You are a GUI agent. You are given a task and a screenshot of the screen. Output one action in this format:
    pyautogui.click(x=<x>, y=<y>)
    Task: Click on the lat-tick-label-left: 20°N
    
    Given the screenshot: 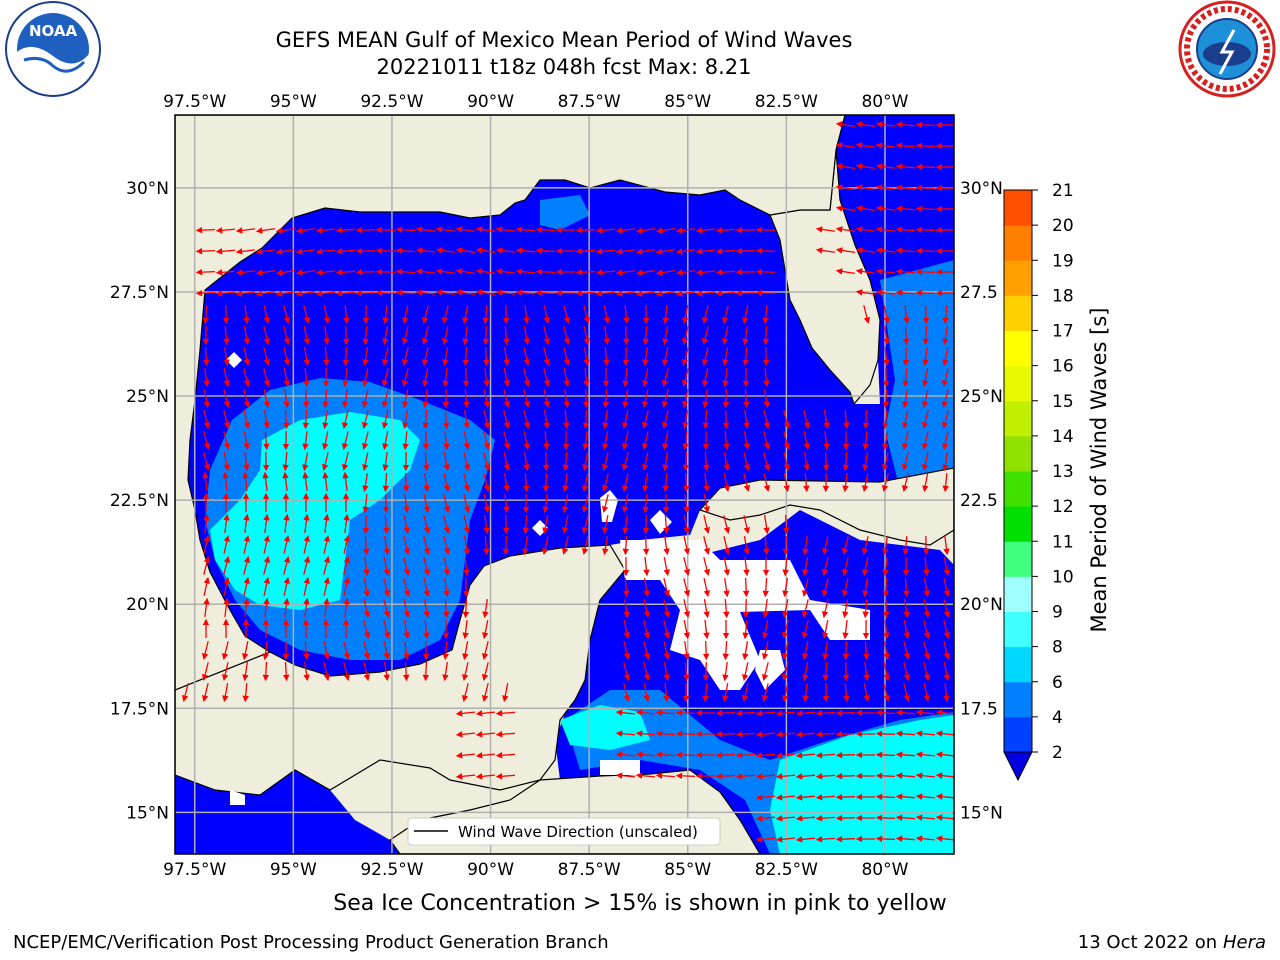 What is the action you would take?
    pyautogui.click(x=147, y=605)
    